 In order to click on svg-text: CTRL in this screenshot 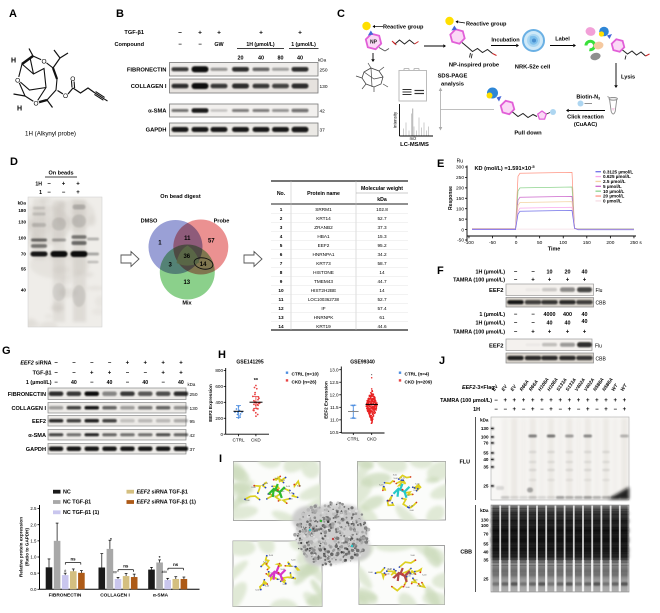, I will do `click(353, 438)`.